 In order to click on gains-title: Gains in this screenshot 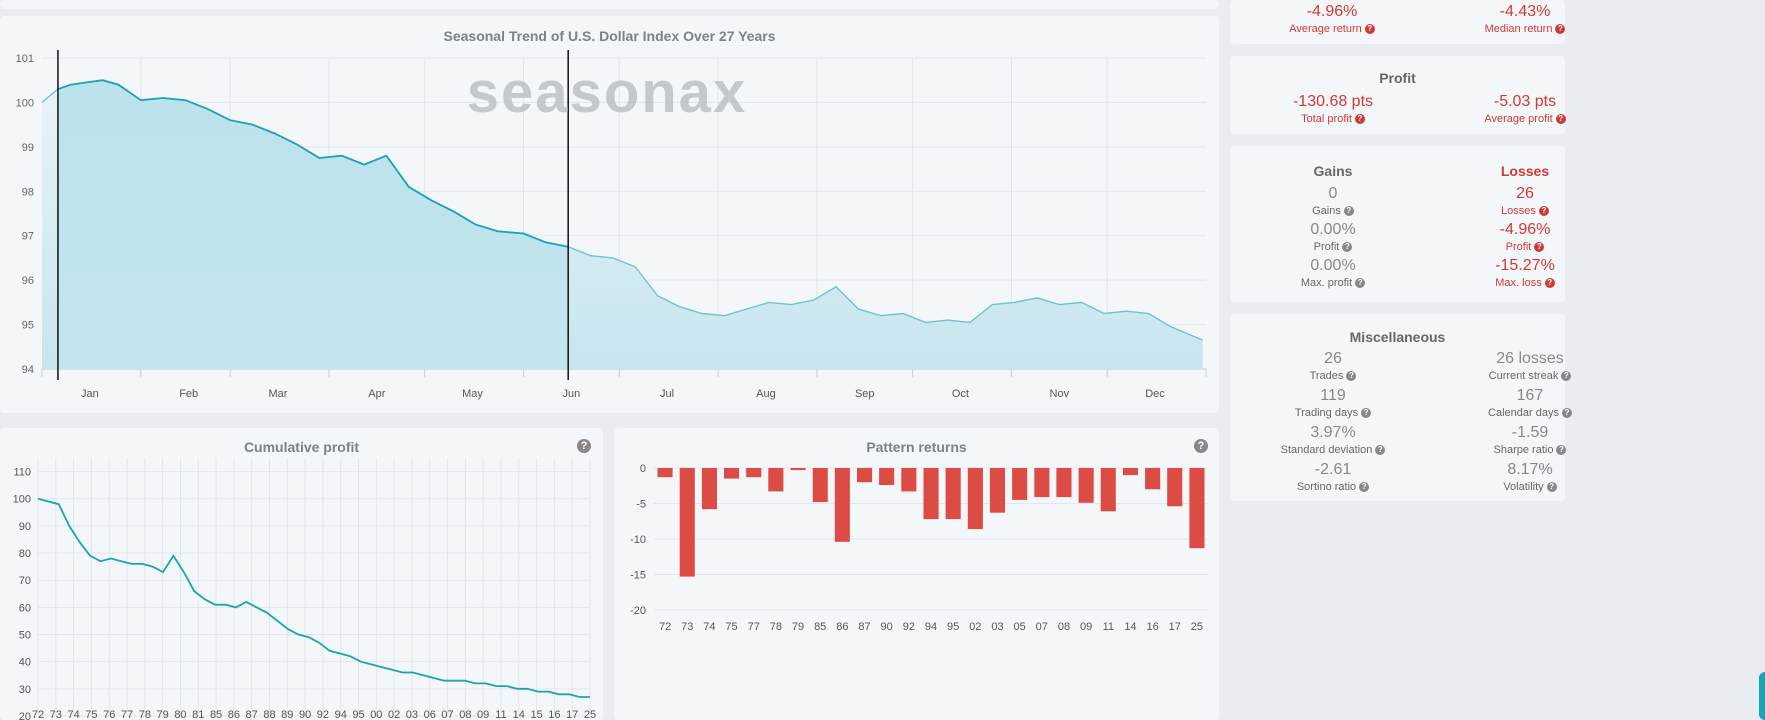, I will do `click(1333, 171)`.